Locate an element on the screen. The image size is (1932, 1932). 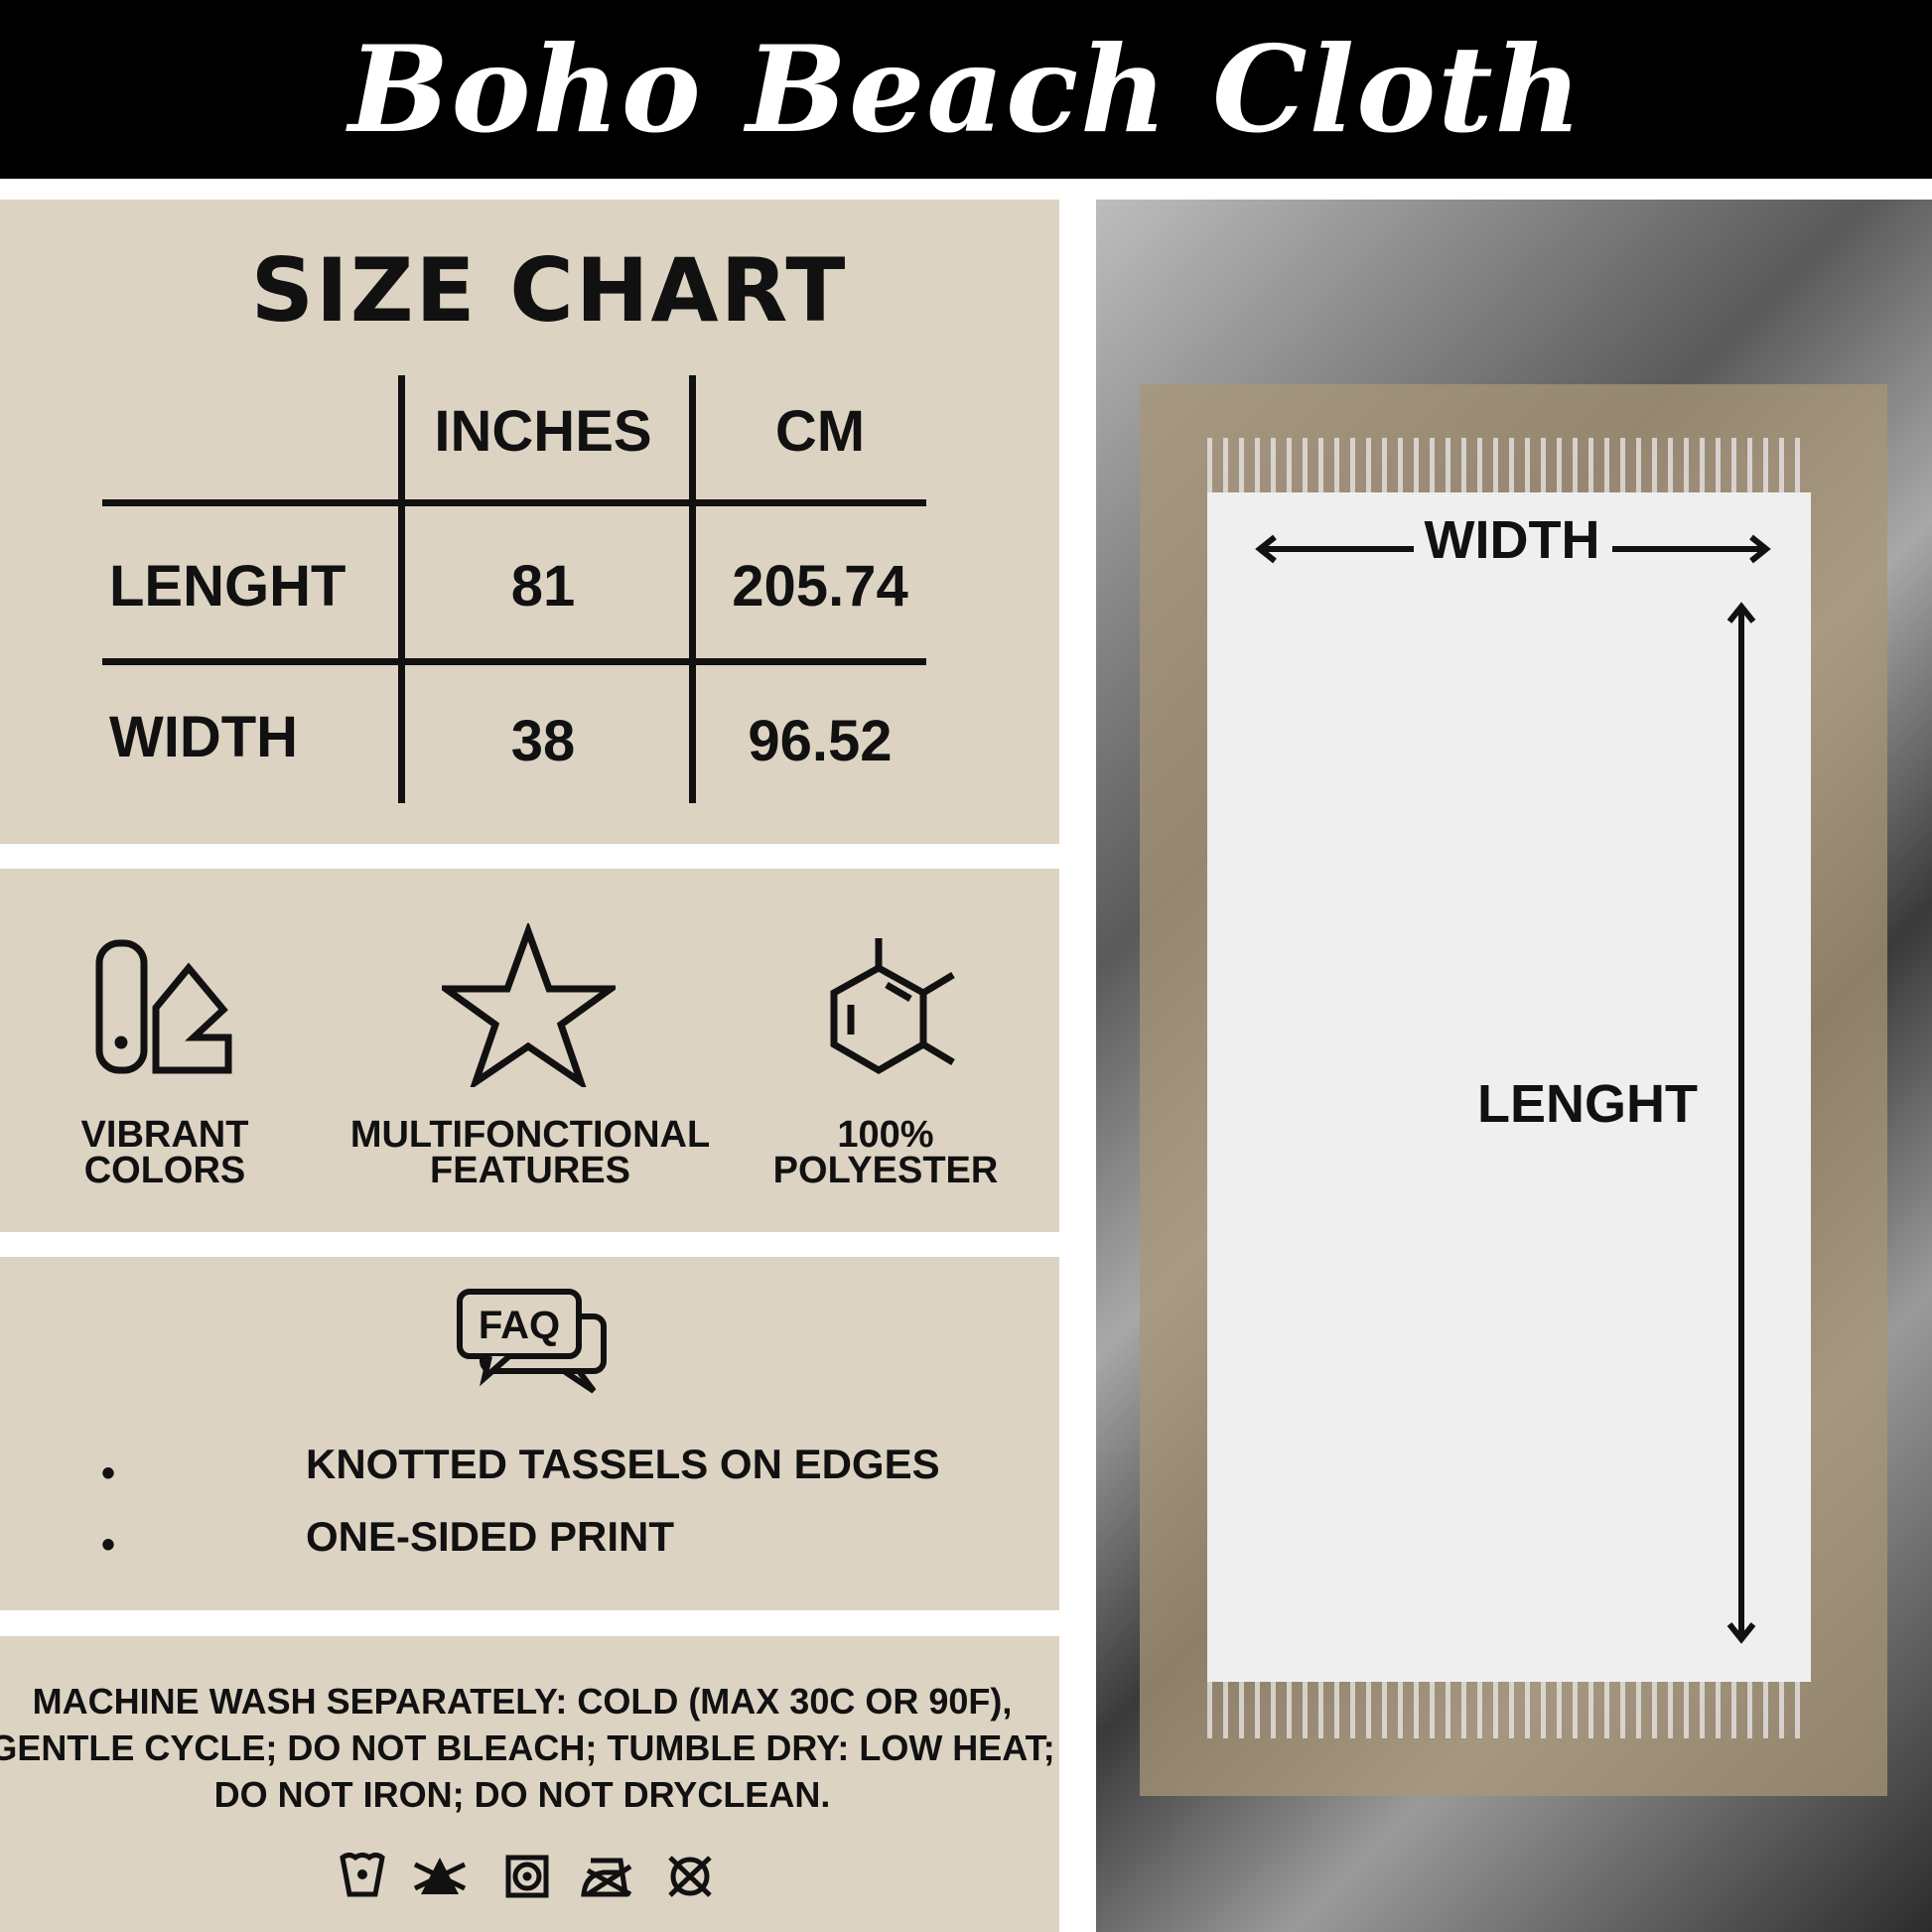
page-title: Boho Beach Cloth is located at coordinates (966, 90).